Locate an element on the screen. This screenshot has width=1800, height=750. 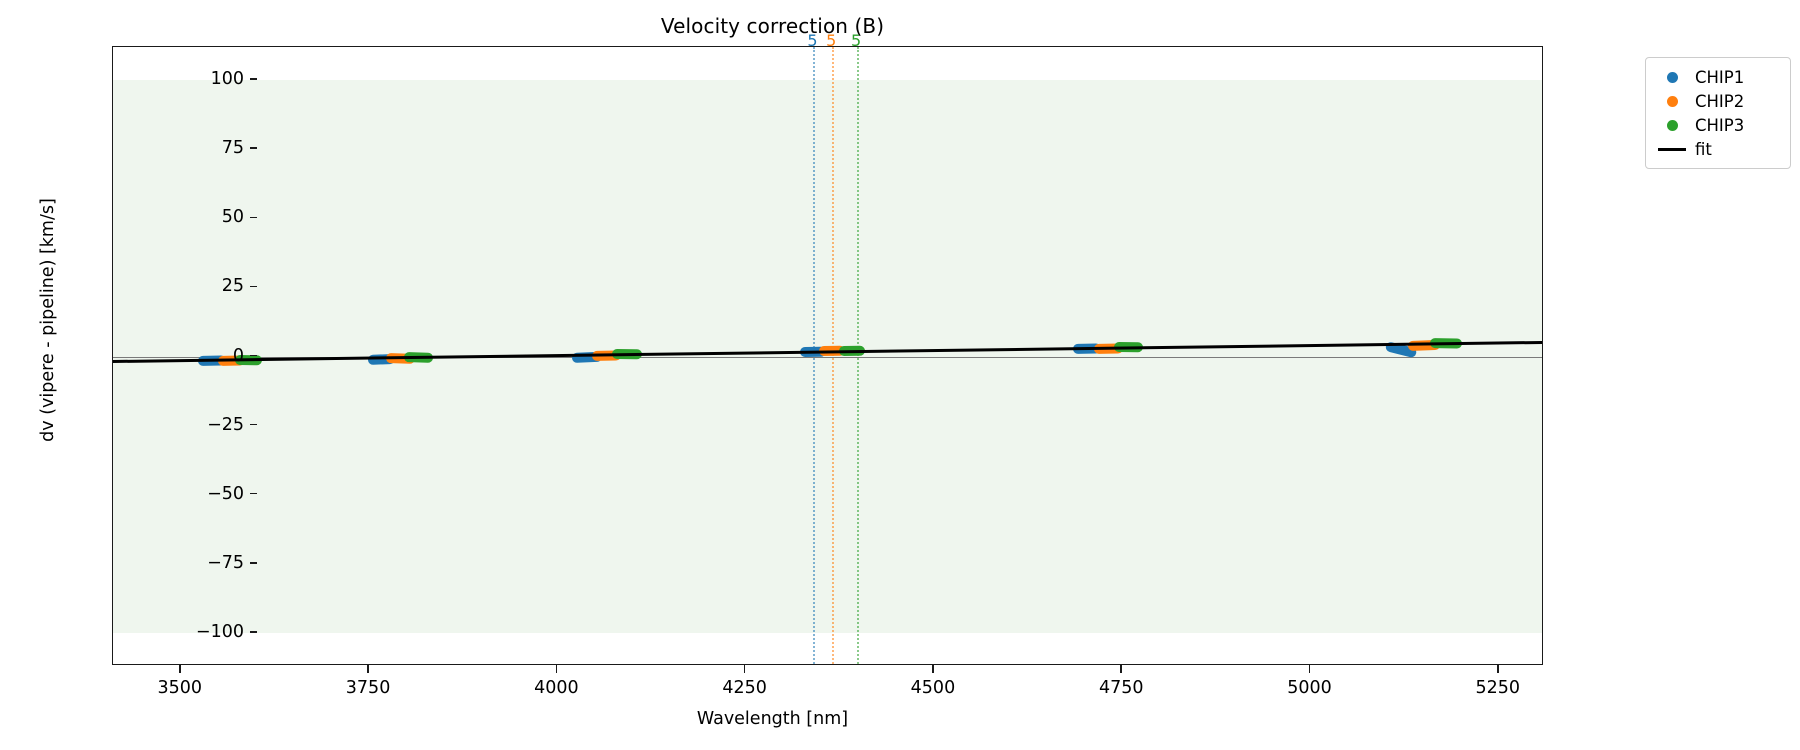
x-tick-label: 4250 is located at coordinates (744, 688).